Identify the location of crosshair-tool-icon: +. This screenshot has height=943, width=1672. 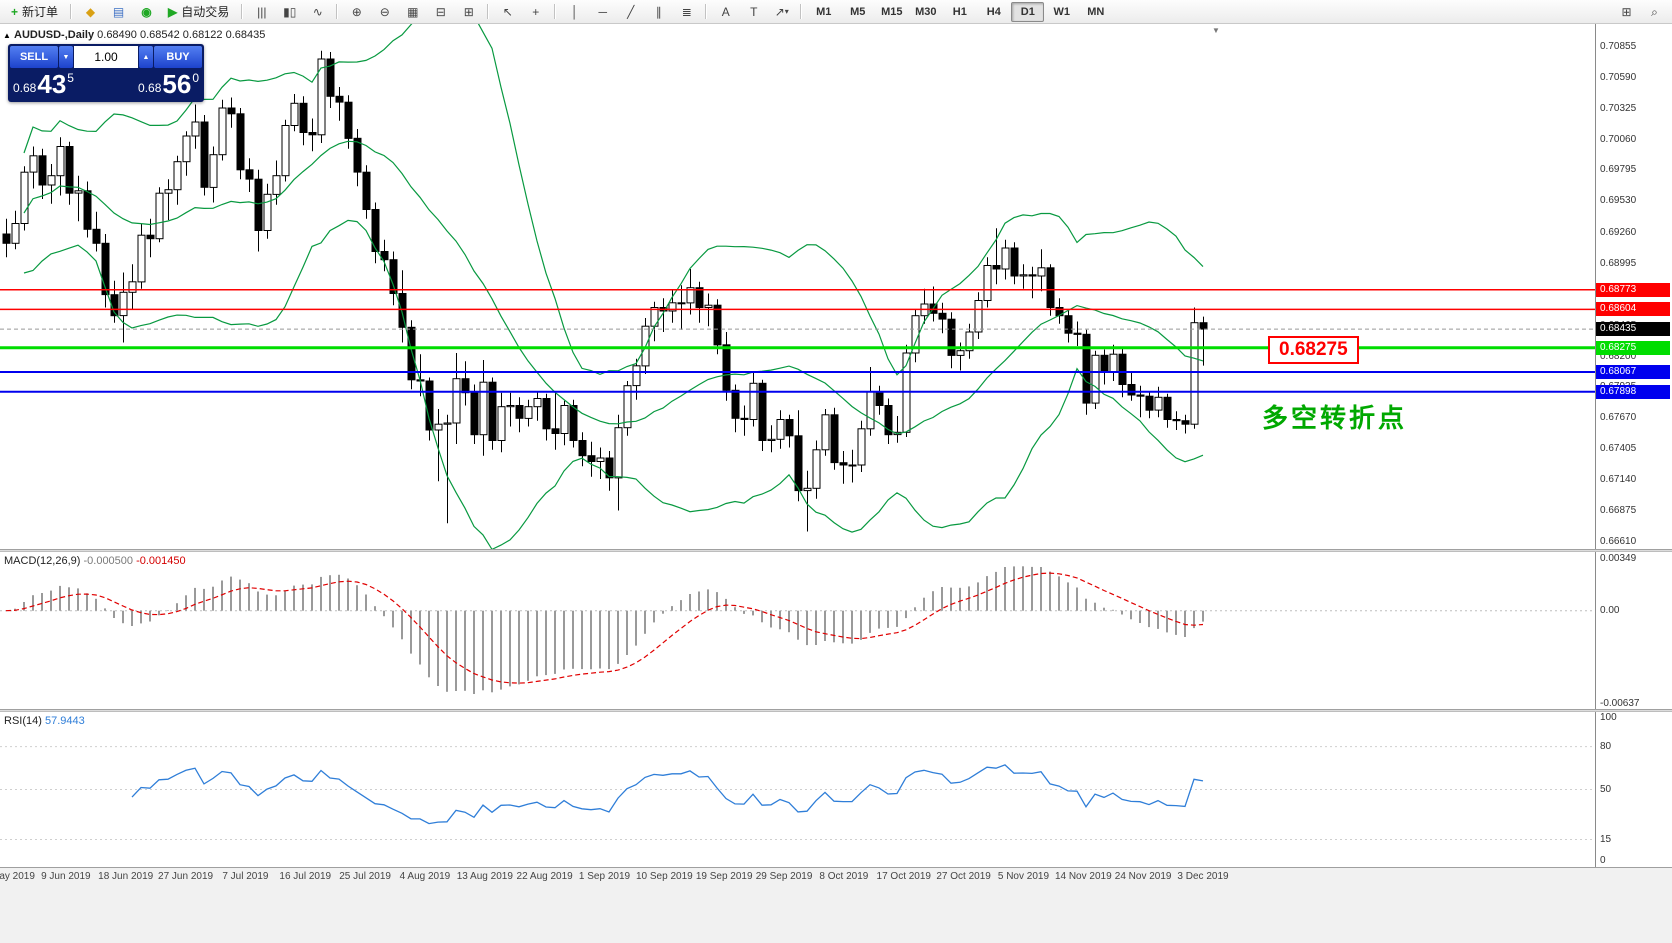
(535, 12).